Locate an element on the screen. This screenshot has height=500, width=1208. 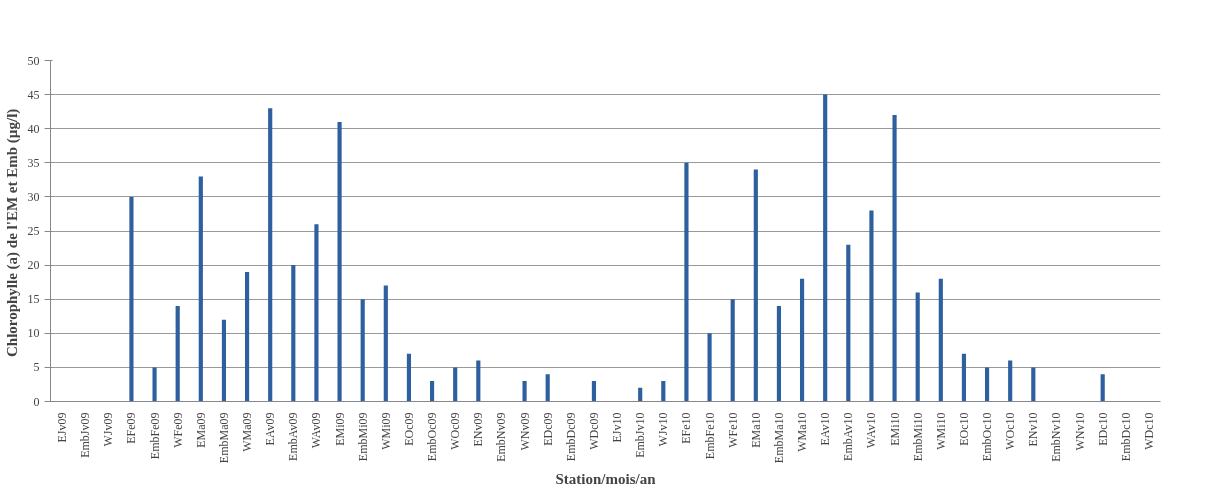
y-tick-label: 25 is located at coordinates (33, 231).